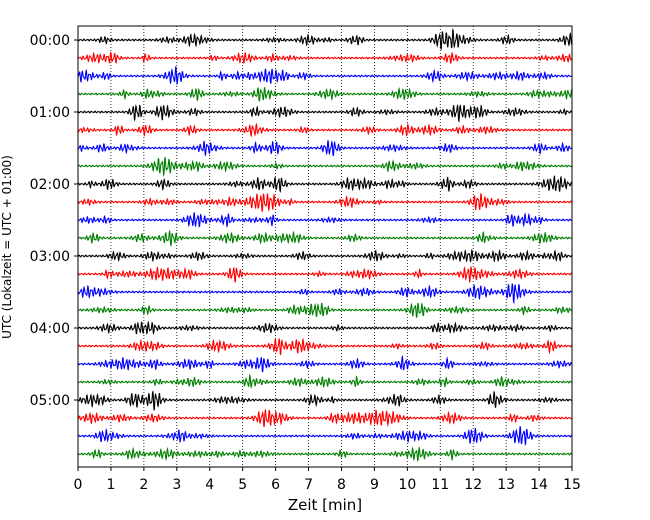 The width and height of the screenshot is (650, 520). I want to click on y-tick-label: 05:00, so click(50, 401).